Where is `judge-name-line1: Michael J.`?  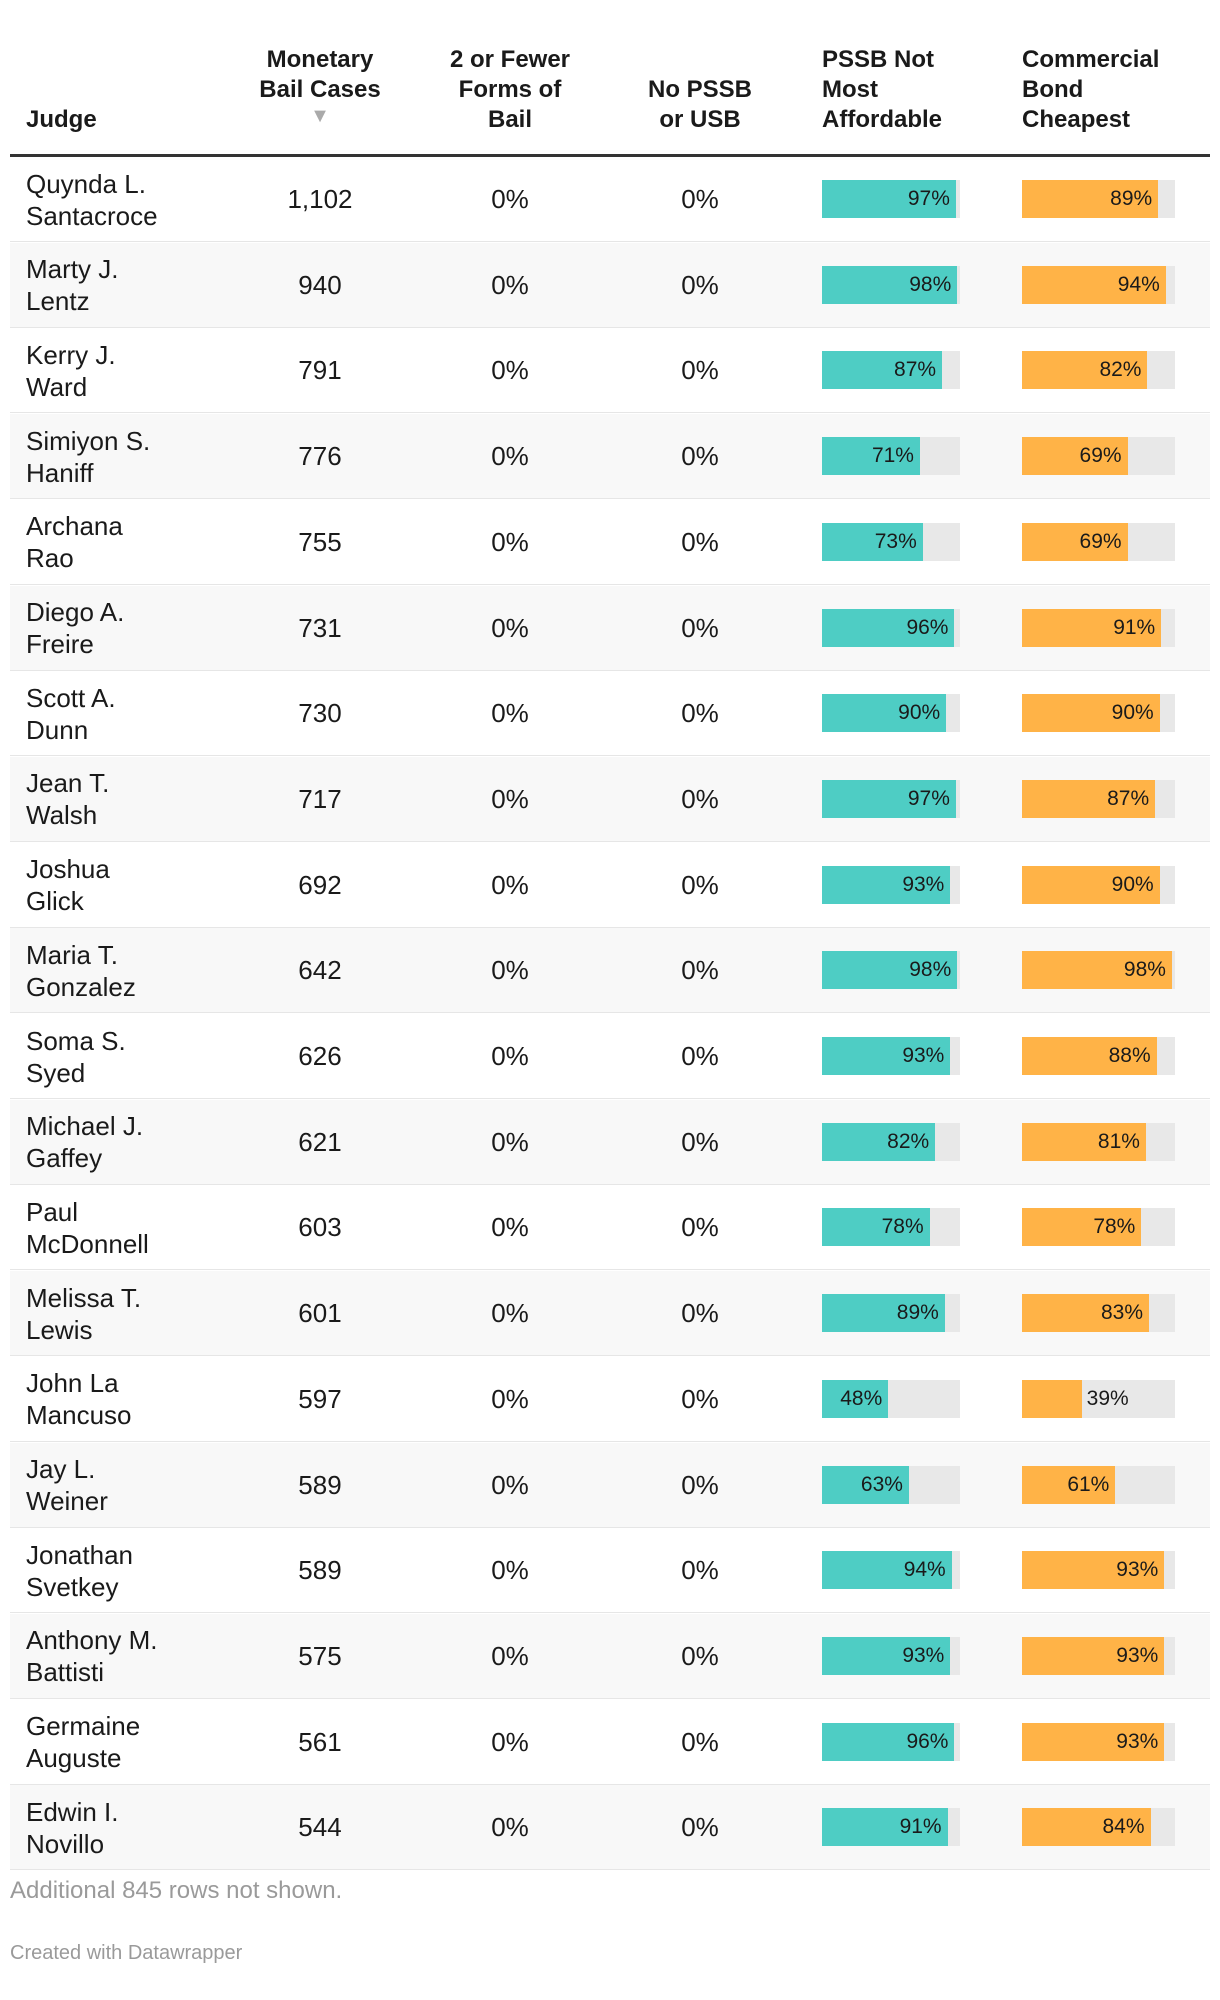 judge-name-line1: Michael J. is located at coordinates (85, 1126).